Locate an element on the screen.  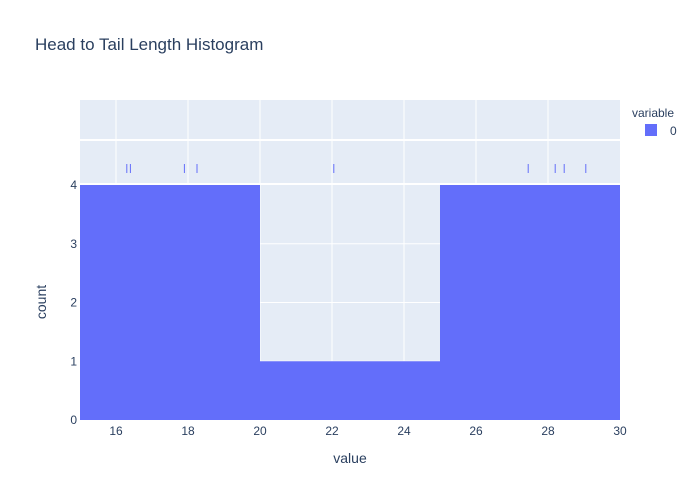
y-tick-label: 1 is located at coordinates (73, 361).